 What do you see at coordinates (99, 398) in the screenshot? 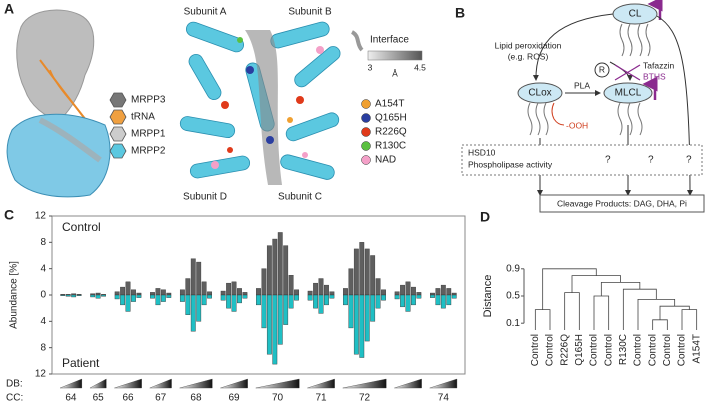
I see `x-tick-label: 65` at bounding box center [99, 398].